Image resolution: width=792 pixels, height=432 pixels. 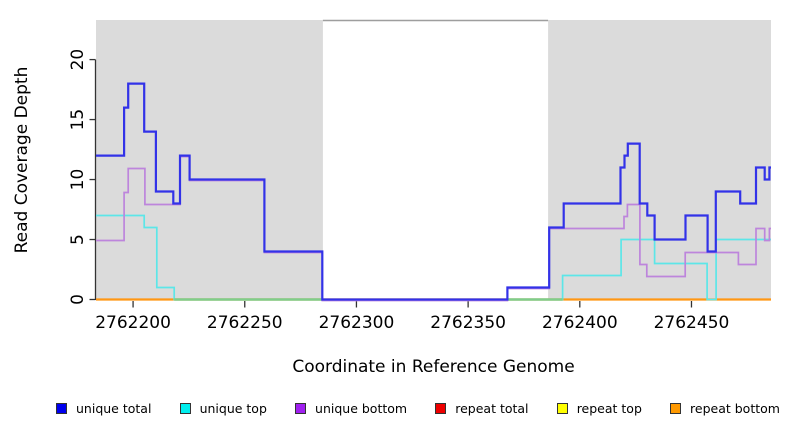 I want to click on legend-label-unique-top: unique top, so click(x=233, y=408).